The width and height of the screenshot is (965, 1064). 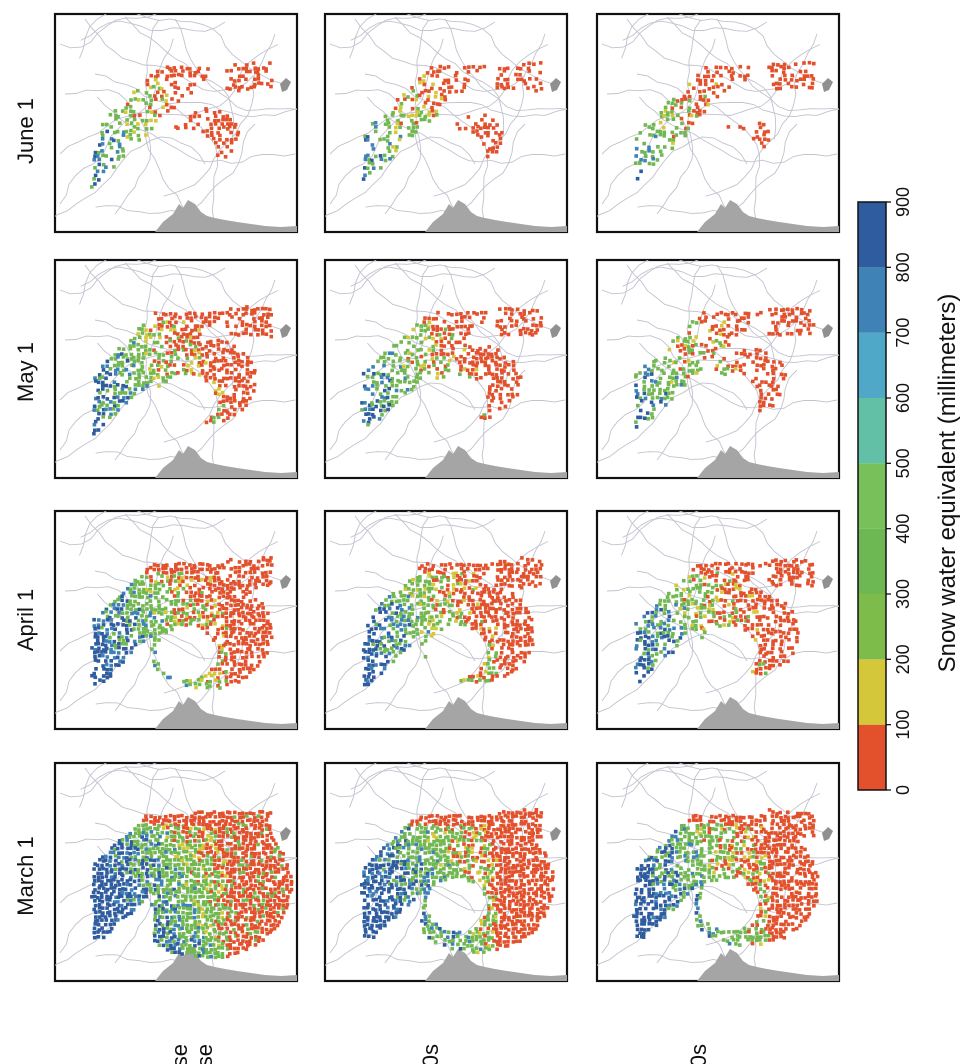 What do you see at coordinates (903, 463) in the screenshot?
I see `colorbar-tick-label: 500` at bounding box center [903, 463].